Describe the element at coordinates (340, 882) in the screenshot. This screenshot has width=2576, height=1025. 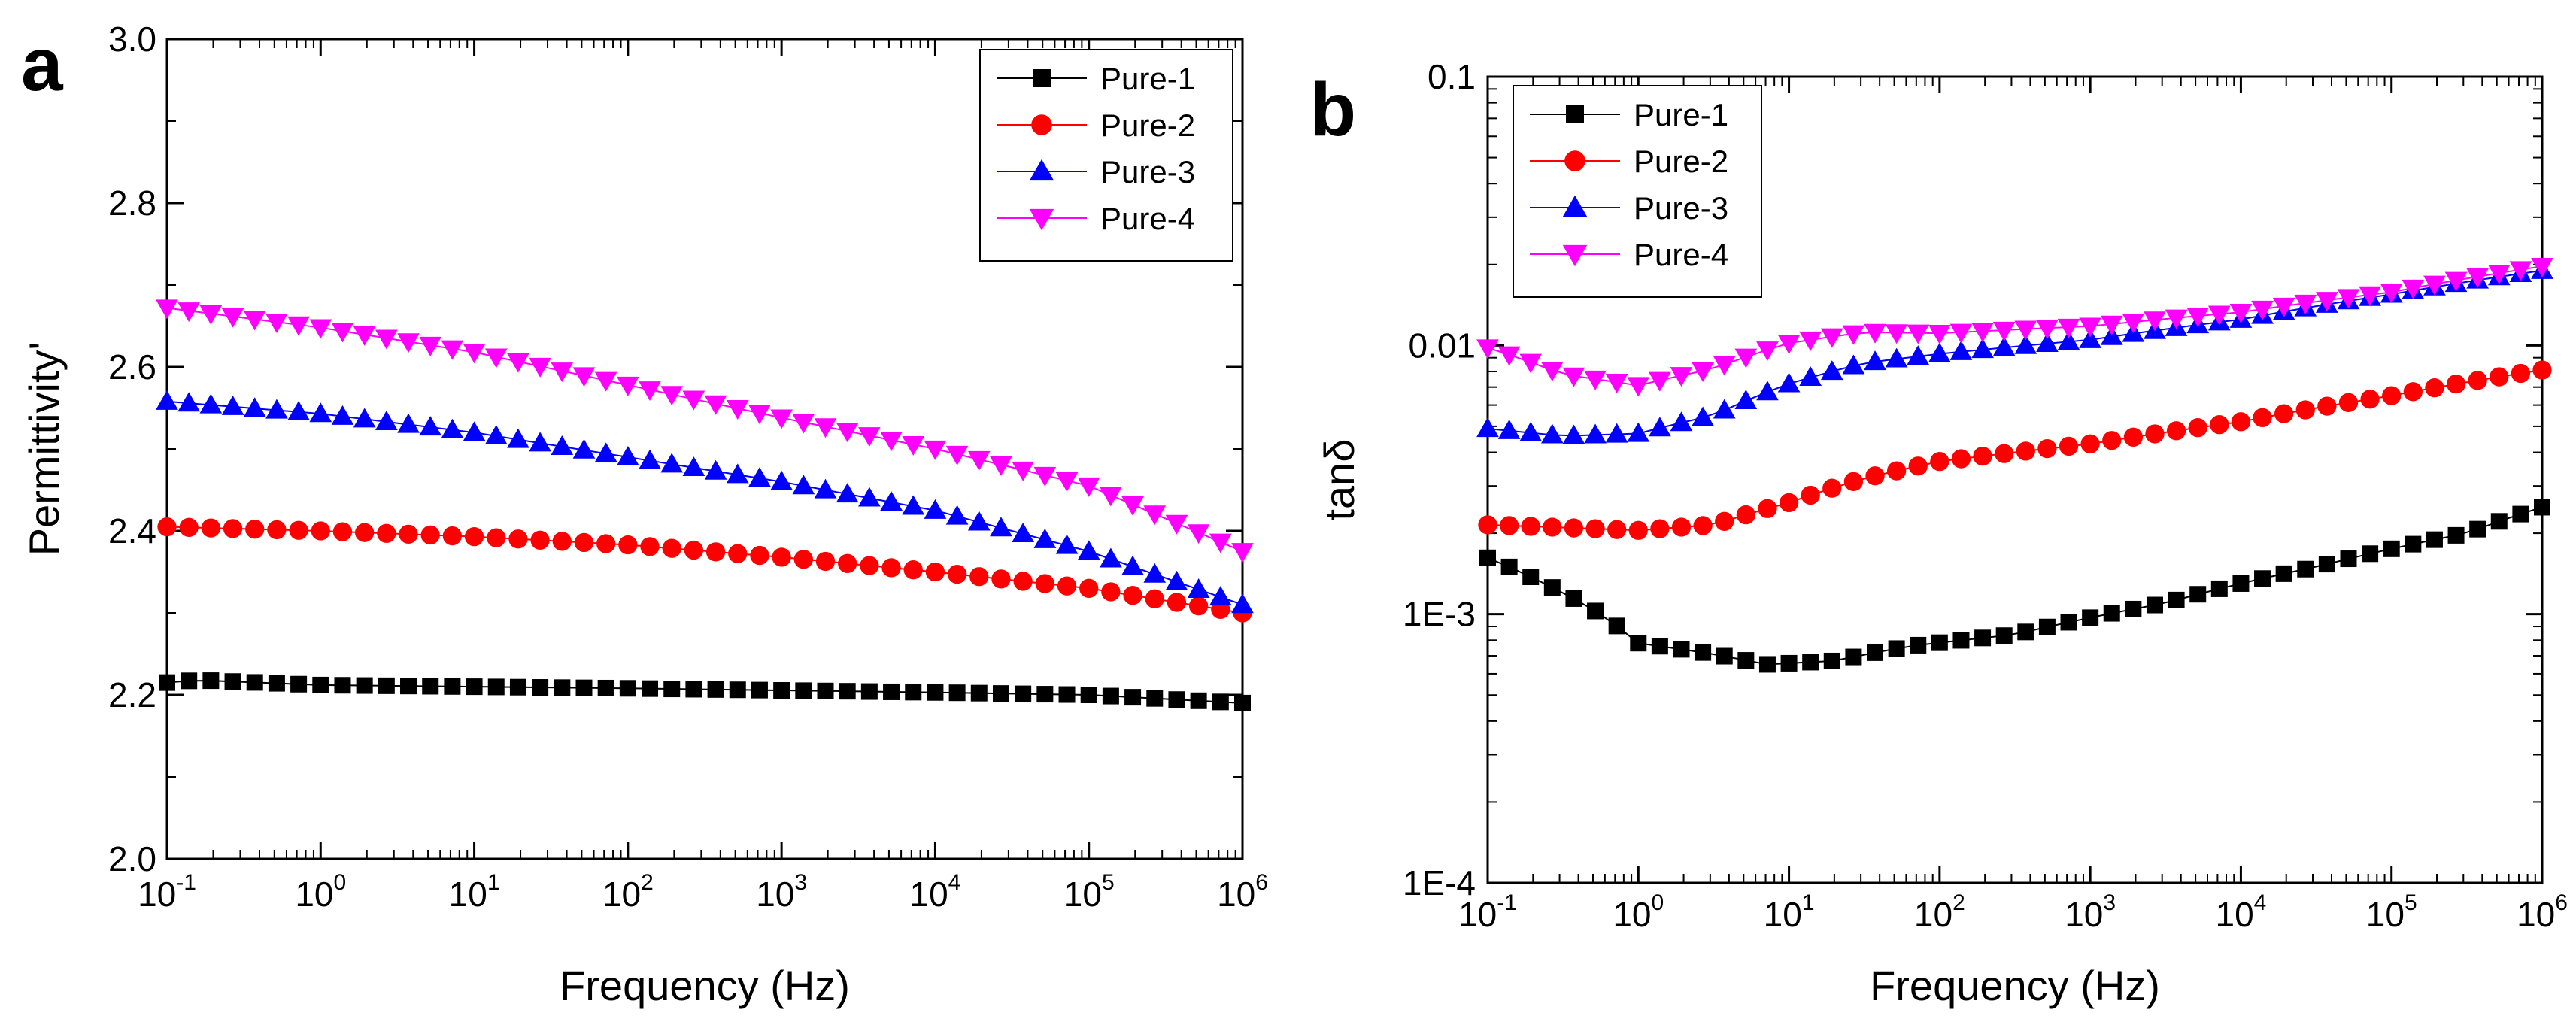
I see `x-tick-exponent: 0` at that location.